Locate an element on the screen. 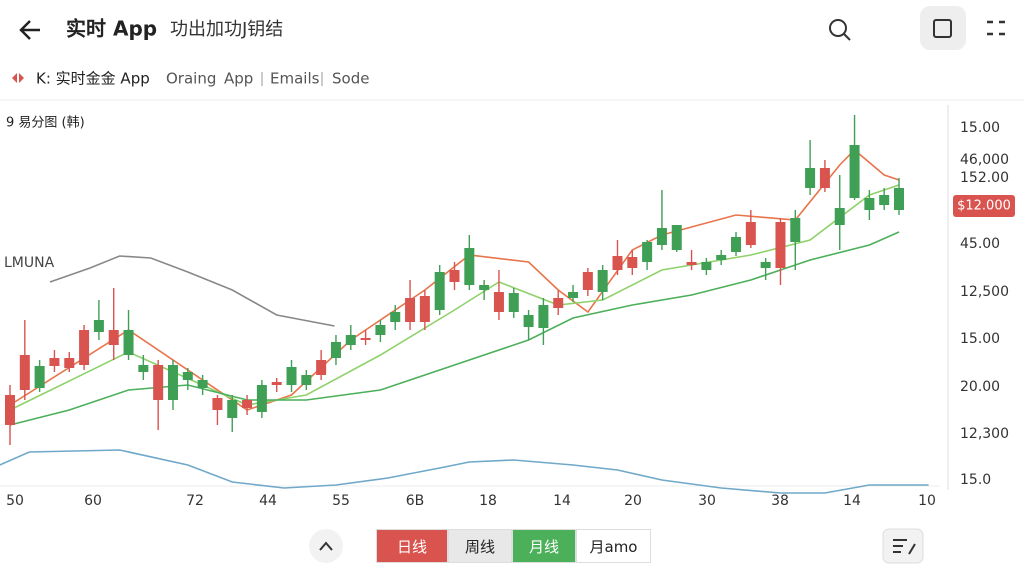  x-axis-label: 55 is located at coordinates (341, 501).